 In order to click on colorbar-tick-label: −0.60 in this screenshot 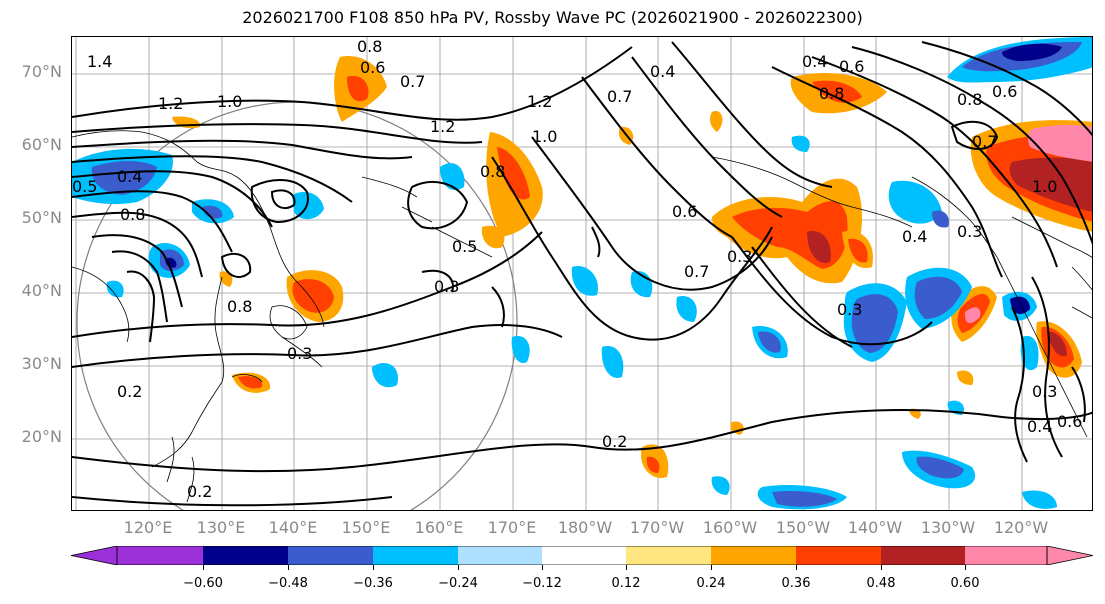, I will do `click(203, 583)`.